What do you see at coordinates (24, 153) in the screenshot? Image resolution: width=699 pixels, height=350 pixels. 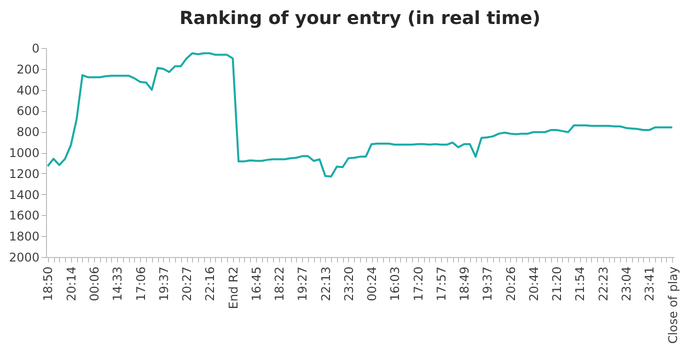 I see `y-tick-label: 1000` at bounding box center [24, 153].